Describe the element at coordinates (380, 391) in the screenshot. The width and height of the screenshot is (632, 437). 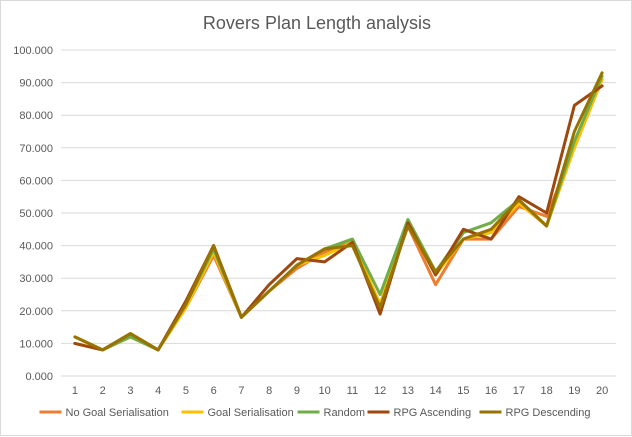
I see `x-tick-label: 12` at that location.